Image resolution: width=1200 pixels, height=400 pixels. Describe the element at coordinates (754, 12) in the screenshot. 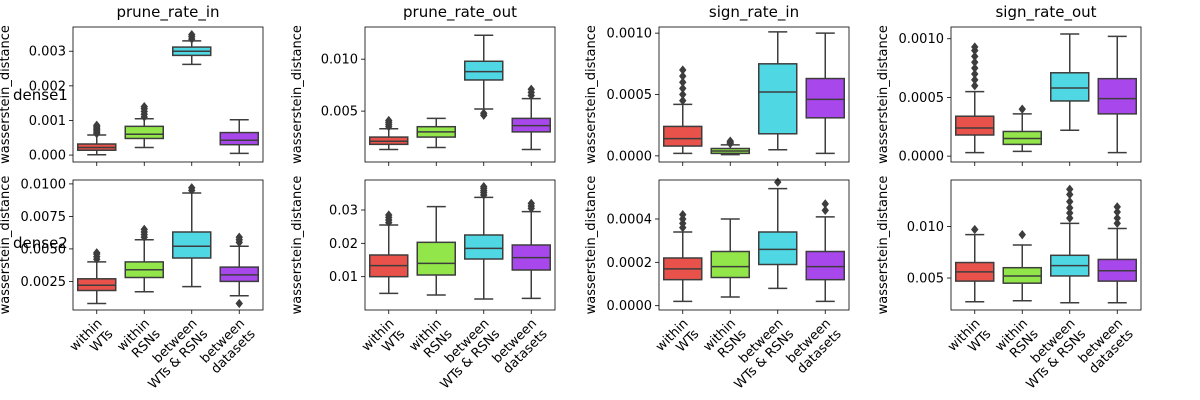

I see `column-title: sign_rate_in` at that location.